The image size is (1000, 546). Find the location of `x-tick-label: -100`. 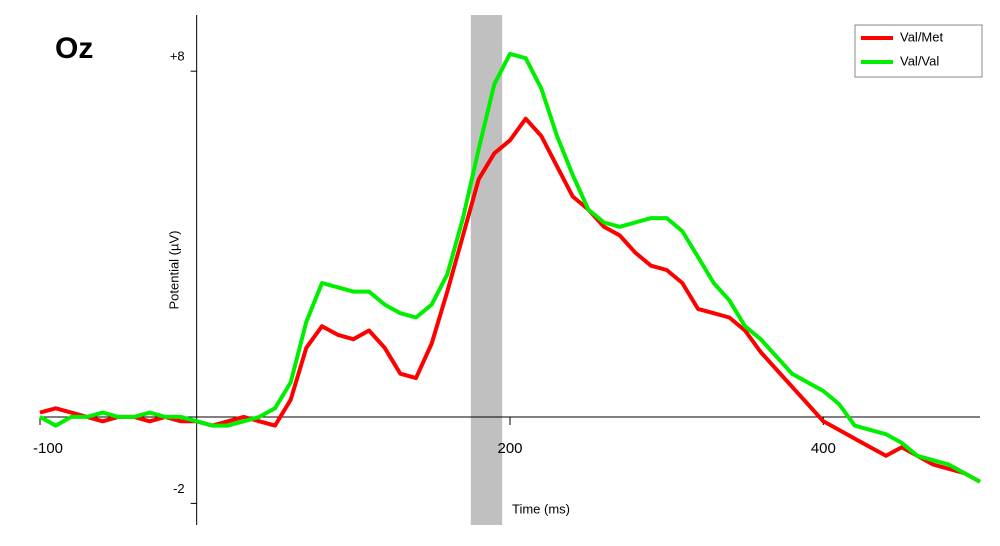

x-tick-label: -100 is located at coordinates (48, 448).